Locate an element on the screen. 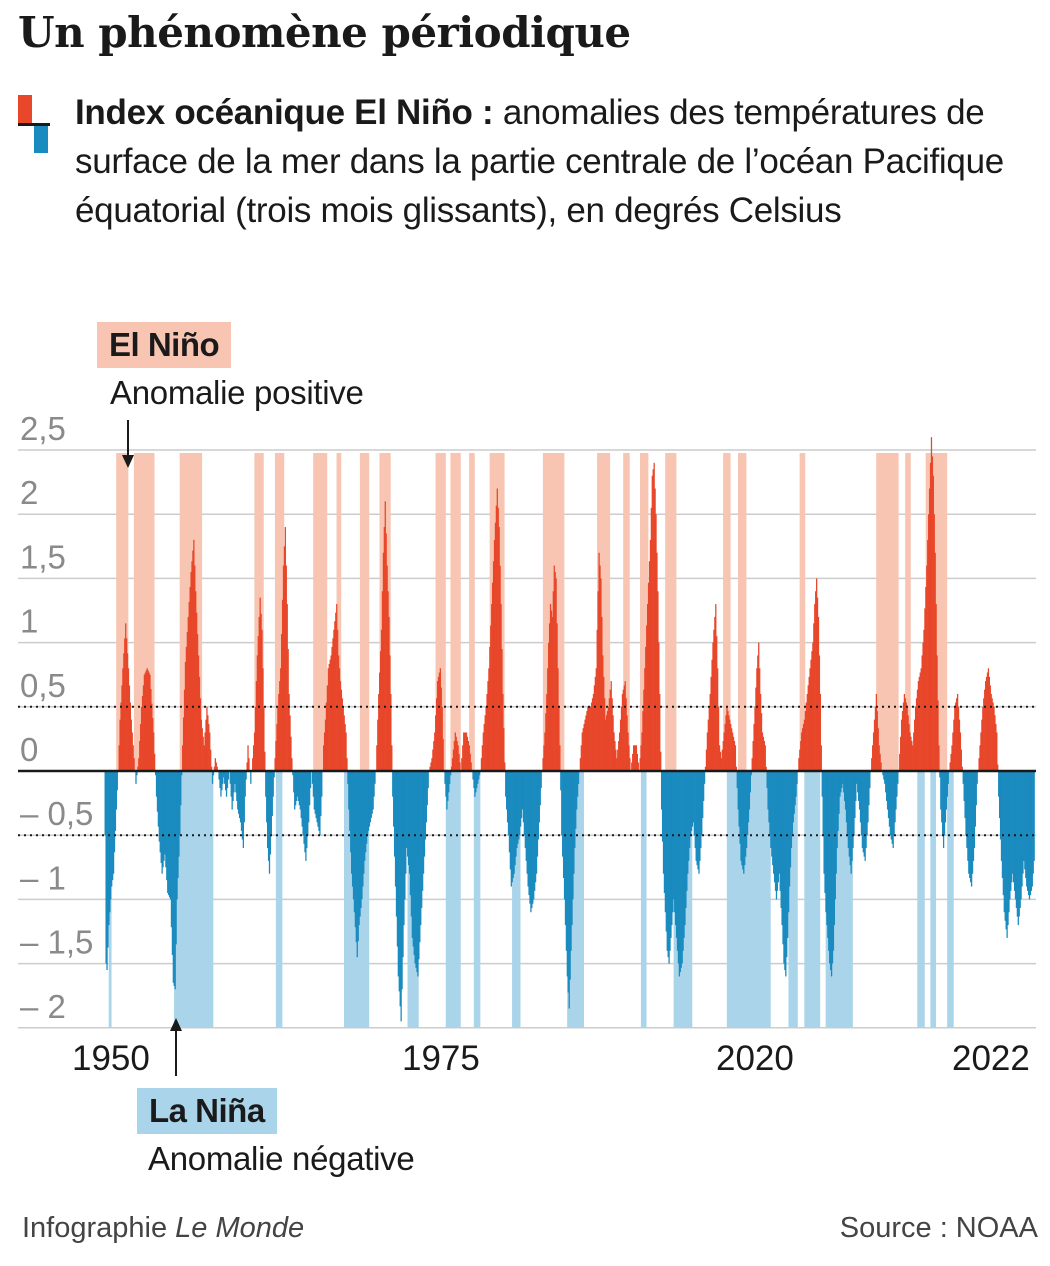  legend-icon is located at coordinates (35, 126).